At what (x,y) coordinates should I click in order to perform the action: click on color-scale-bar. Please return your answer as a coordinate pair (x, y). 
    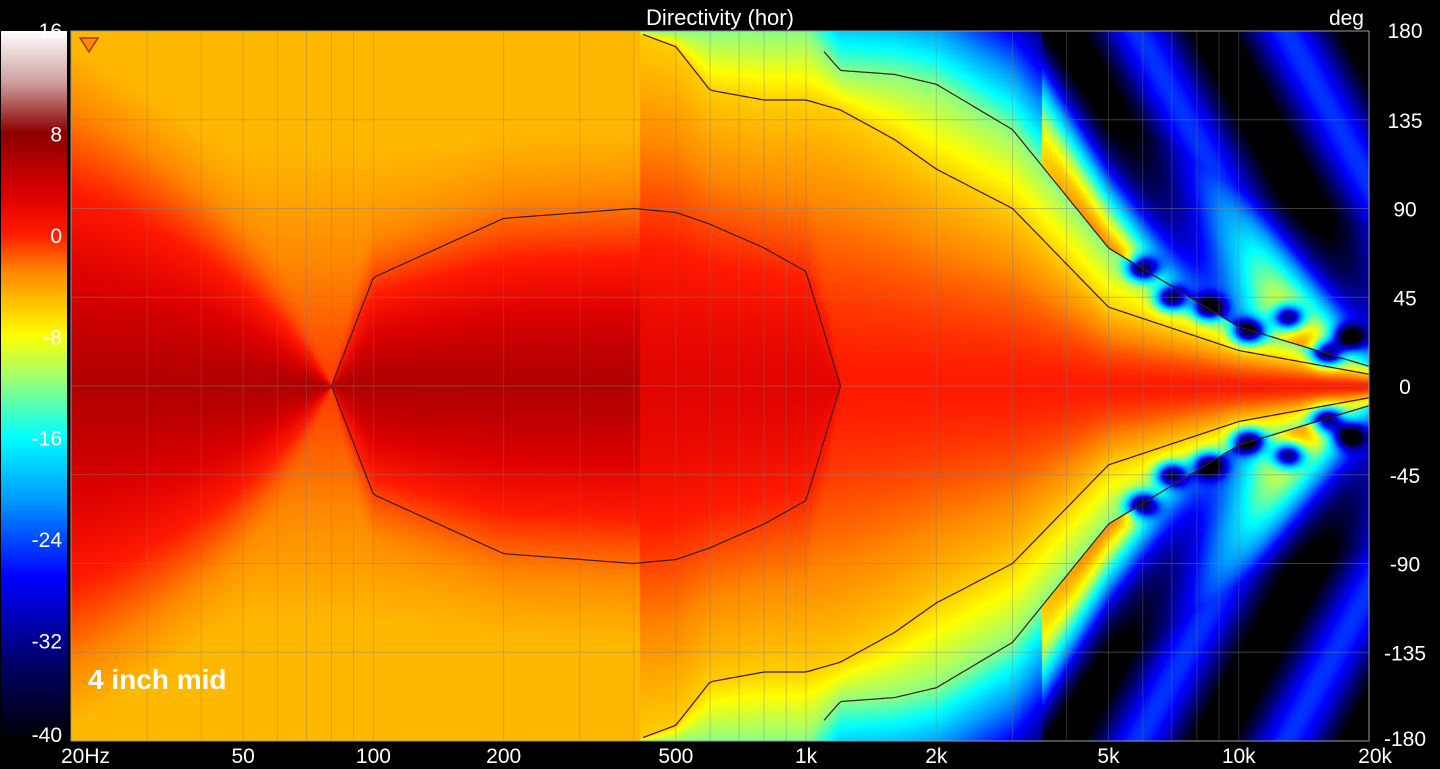
    Looking at the image, I should click on (34, 386).